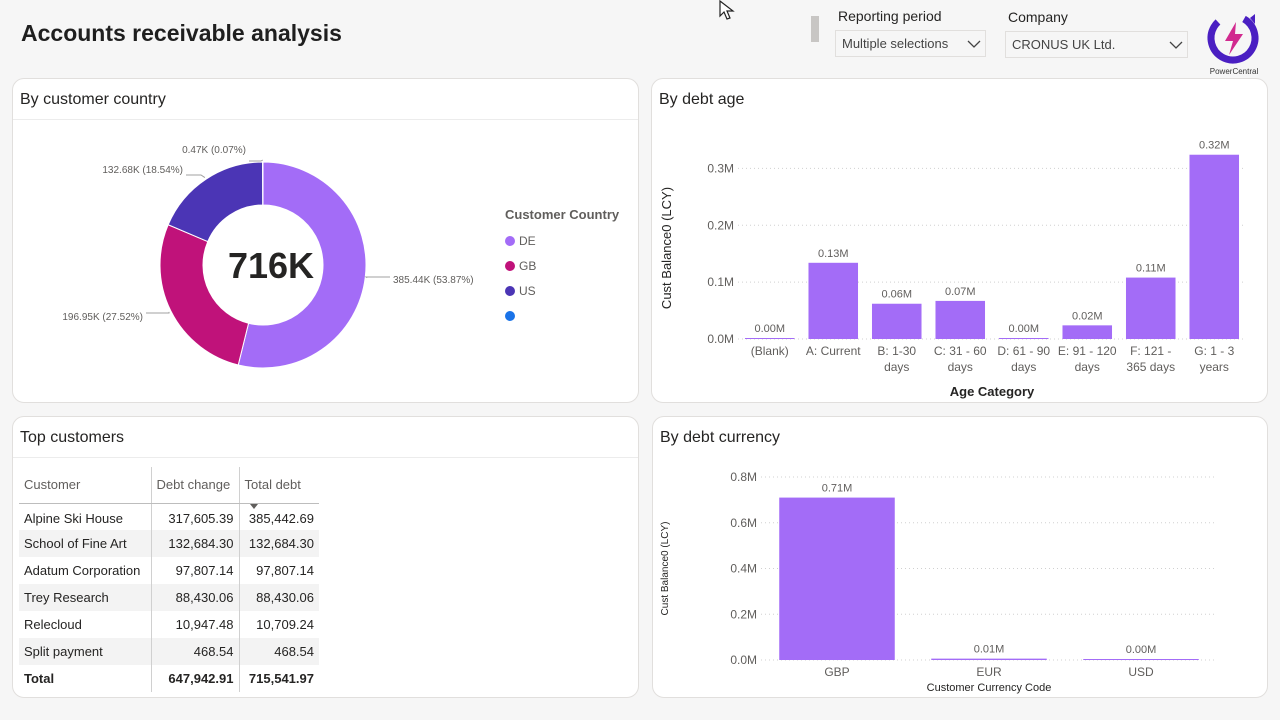 Image resolution: width=1280 pixels, height=720 pixels. I want to click on legend-item-blank, so click(562, 315).